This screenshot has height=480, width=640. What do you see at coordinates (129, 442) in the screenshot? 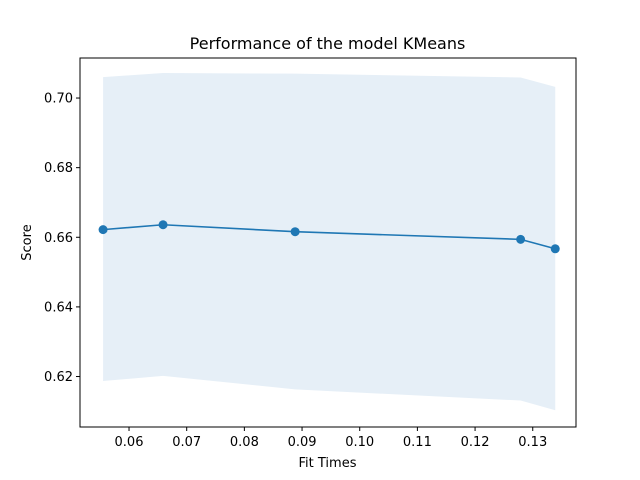
I see `x-tick-label: 0.06` at bounding box center [129, 442].